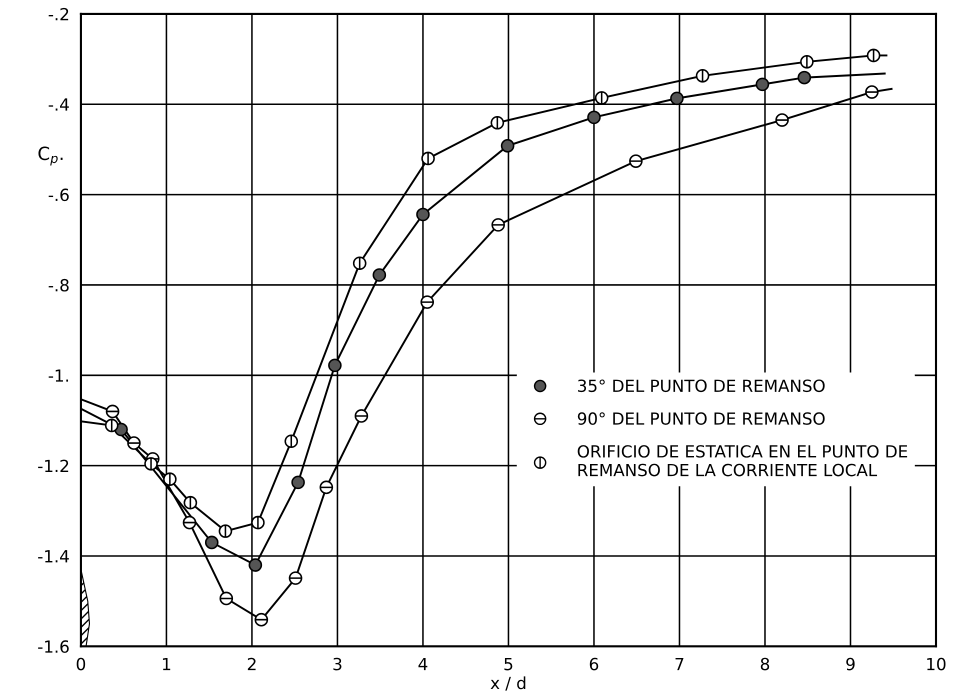  I want to click on y-tick-label: -.4, so click(58, 104).